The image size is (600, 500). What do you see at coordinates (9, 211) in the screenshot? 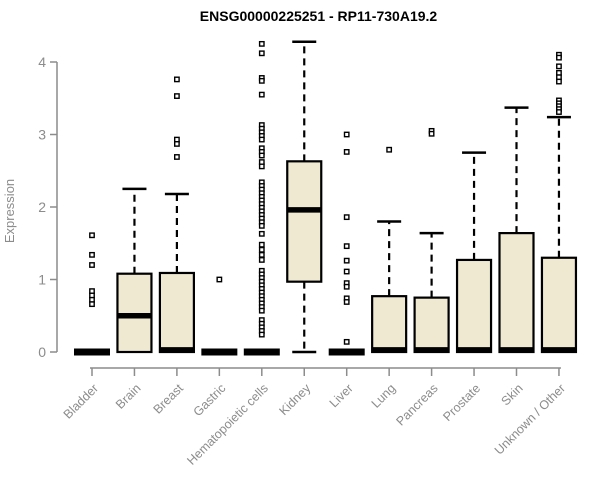
I see `y-axis-label: Expression` at bounding box center [9, 211].